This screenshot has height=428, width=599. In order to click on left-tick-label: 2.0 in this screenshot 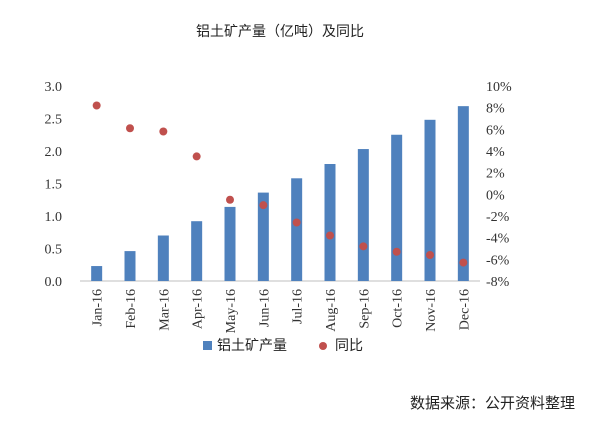, I will do `click(54, 152)`.